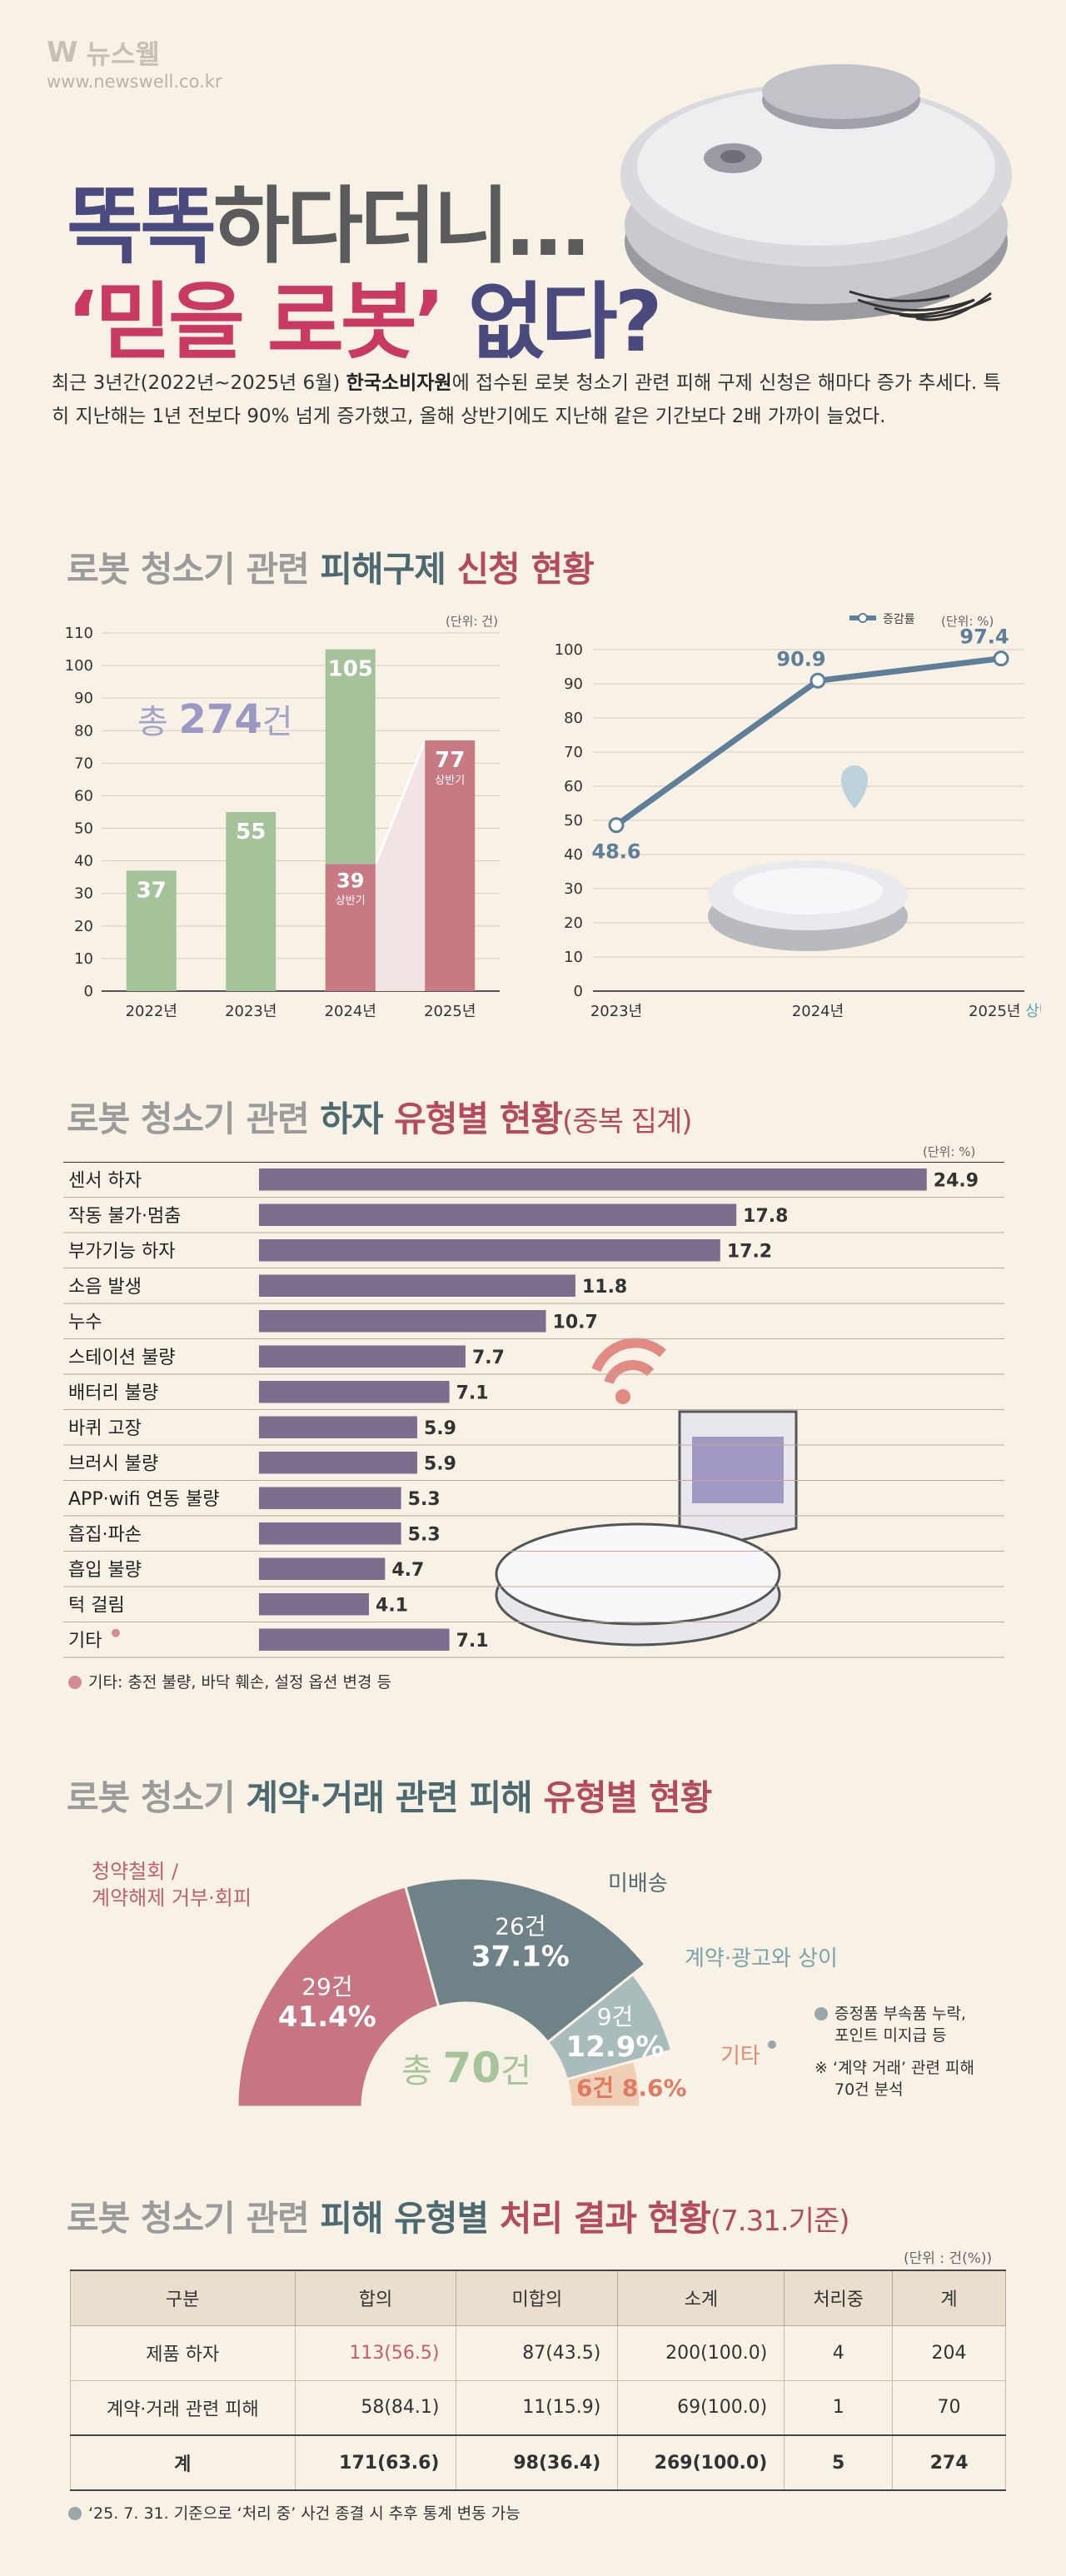 Image resolution: width=1066 pixels, height=2576 pixels. What do you see at coordinates (949, 2352) in the screenshot?
I see `table-cell: 204` at bounding box center [949, 2352].